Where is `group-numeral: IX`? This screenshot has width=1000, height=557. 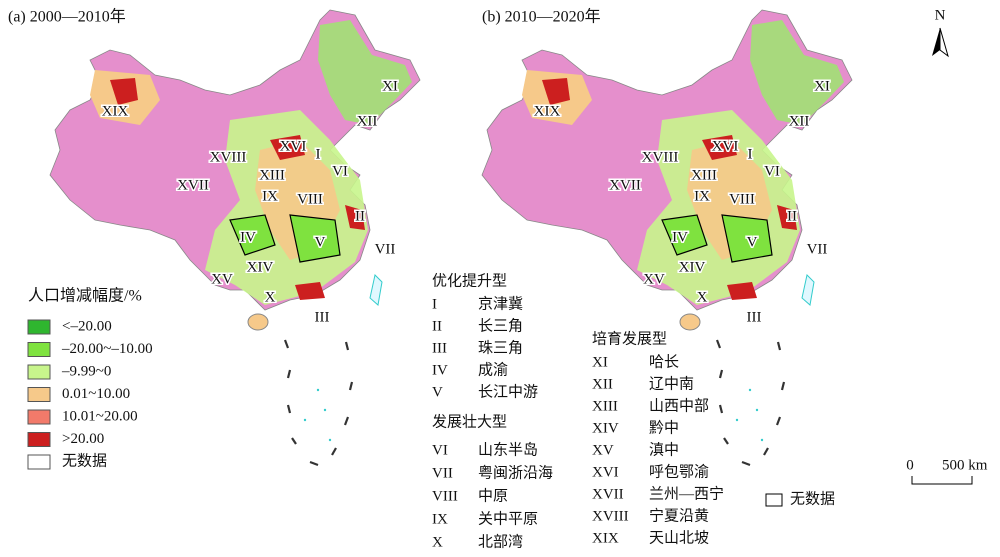 group-numeral: IX is located at coordinates (440, 519).